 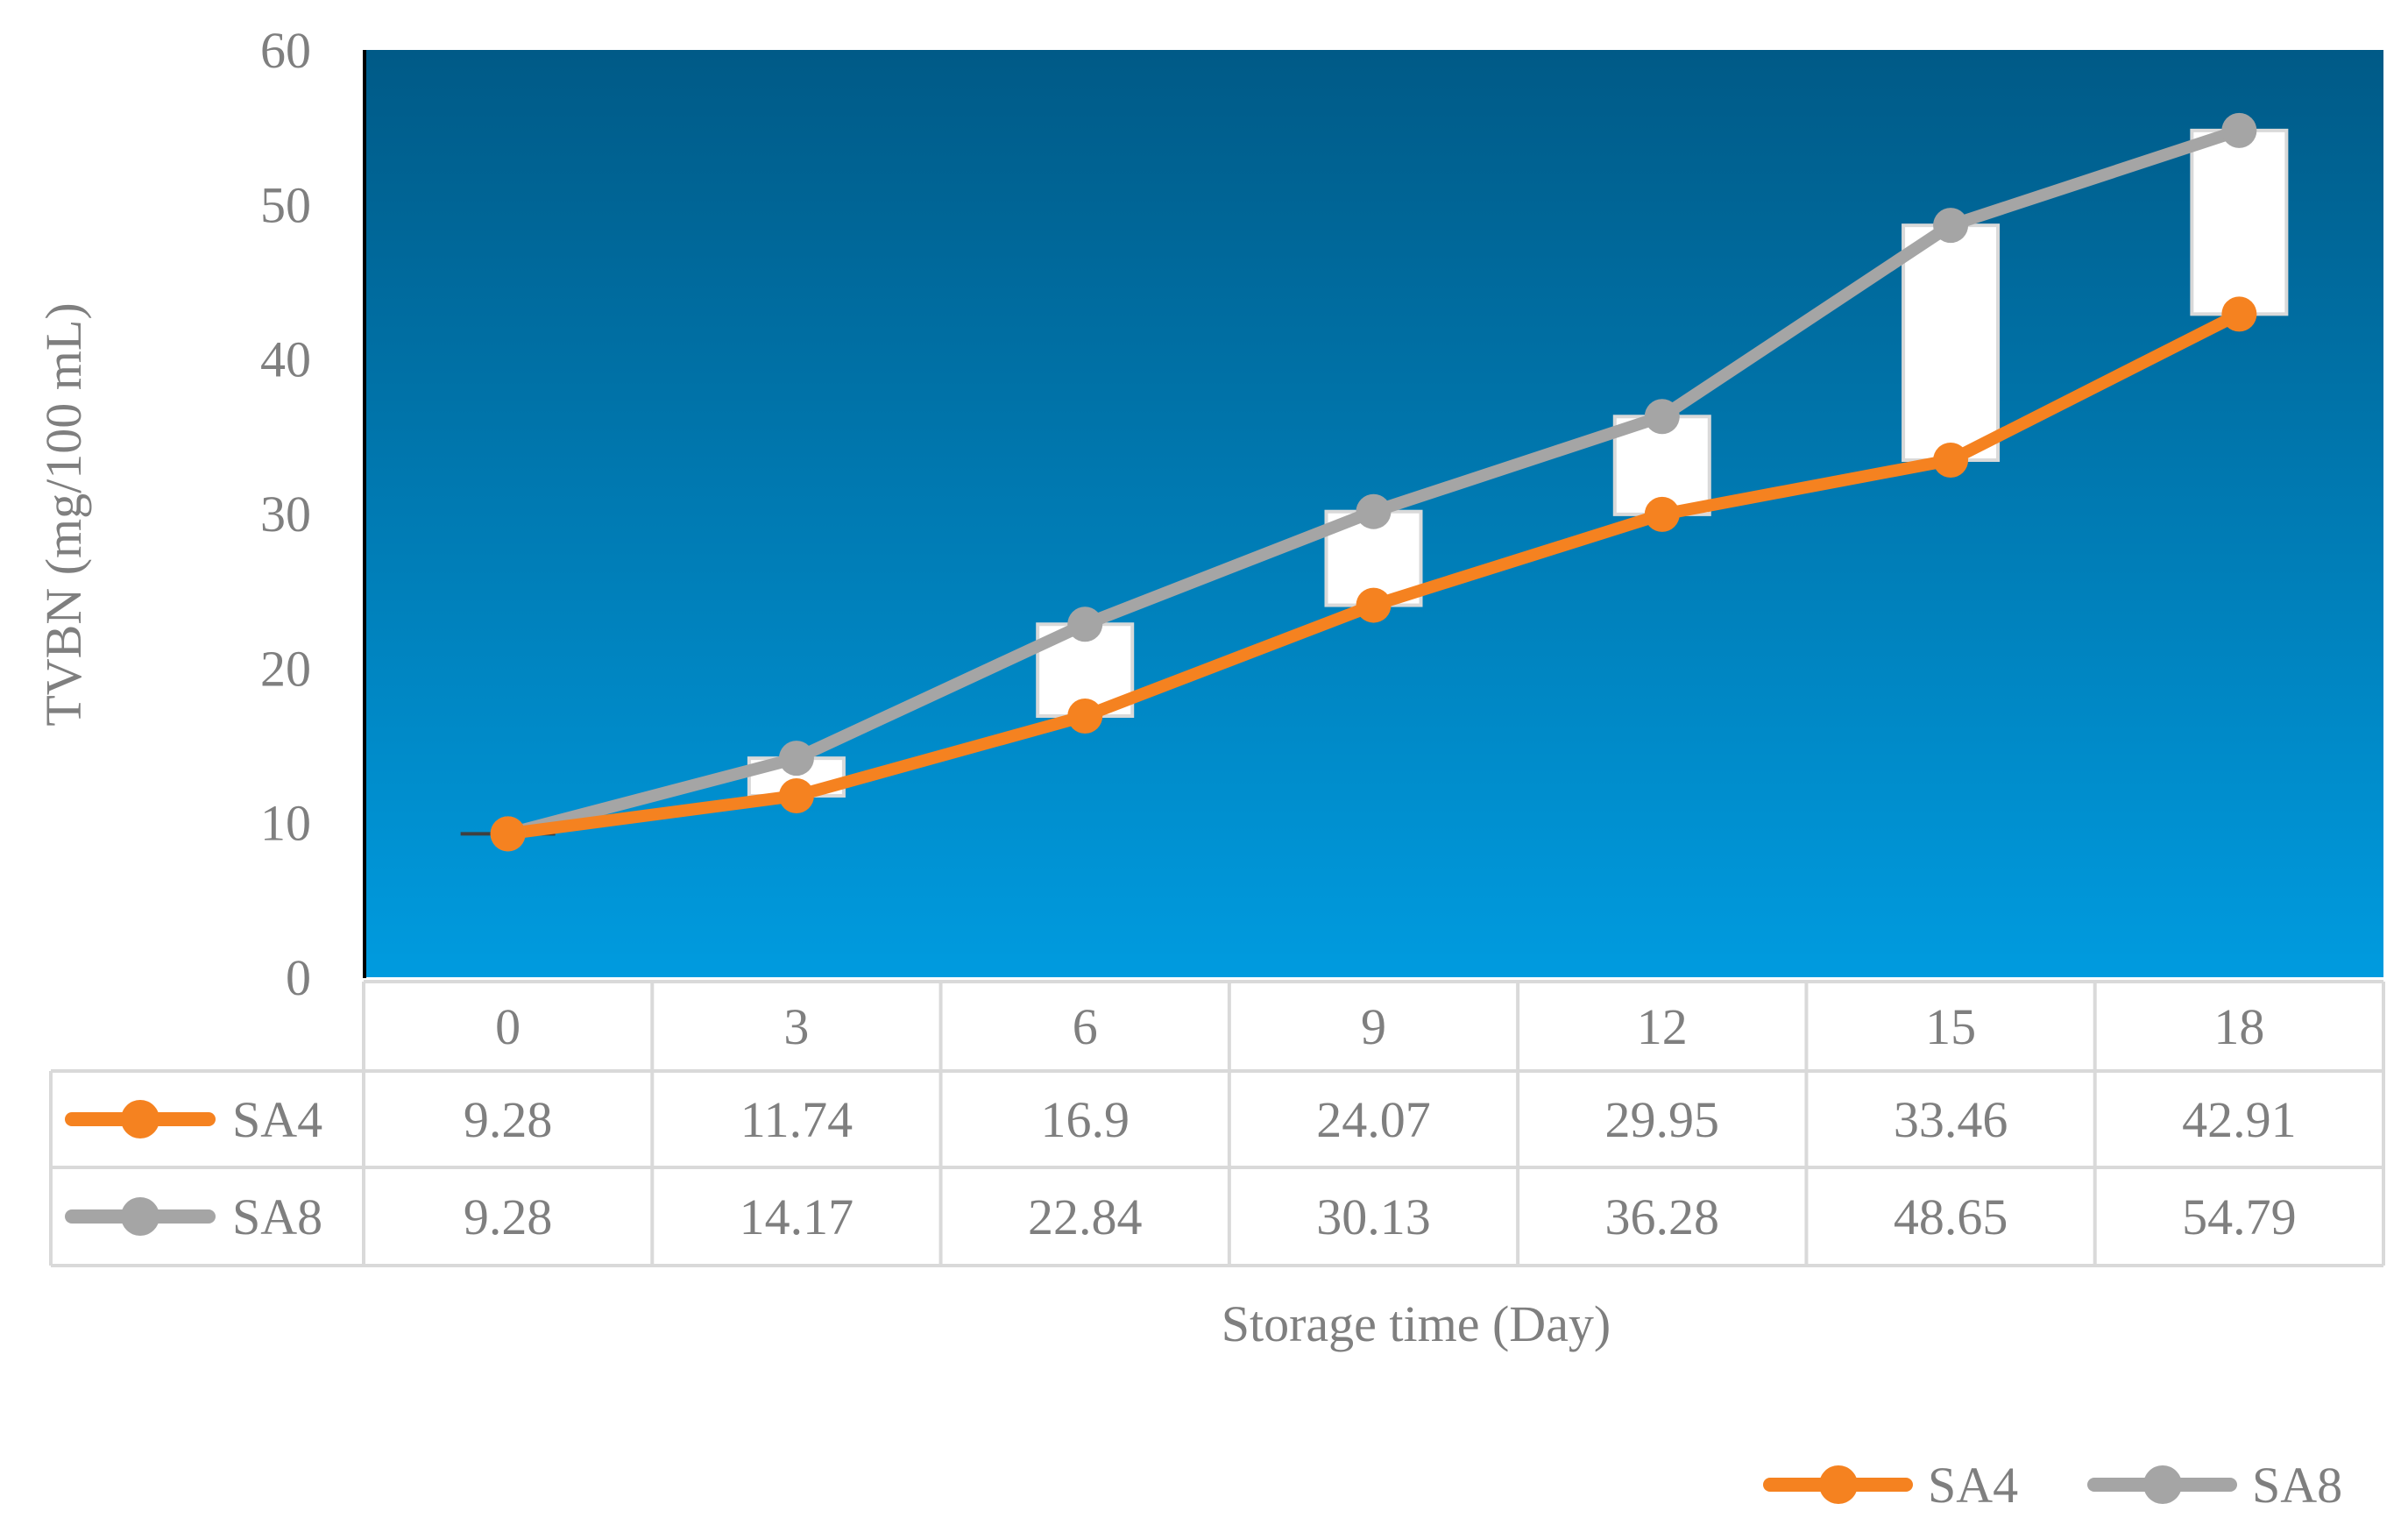 What do you see at coordinates (286, 359) in the screenshot?
I see `y-tick-label: 40` at bounding box center [286, 359].